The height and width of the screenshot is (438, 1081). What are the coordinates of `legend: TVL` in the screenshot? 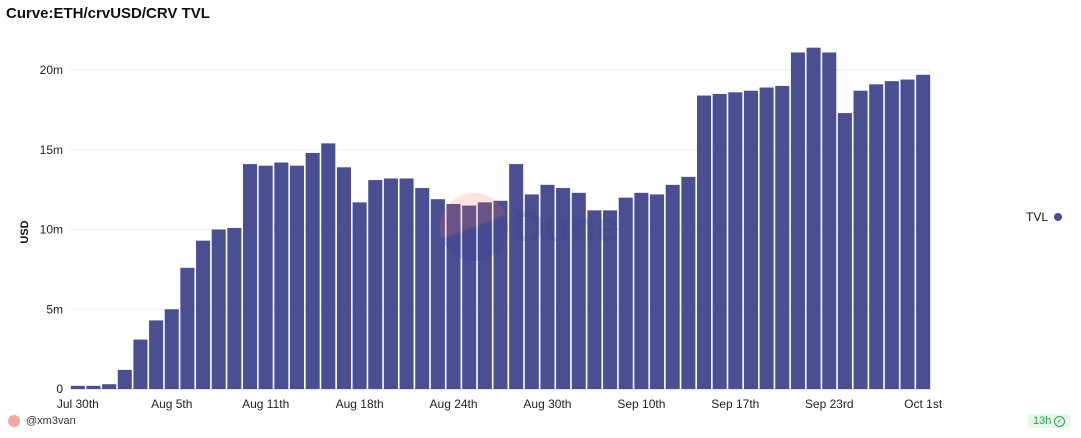 It's located at (1044, 217).